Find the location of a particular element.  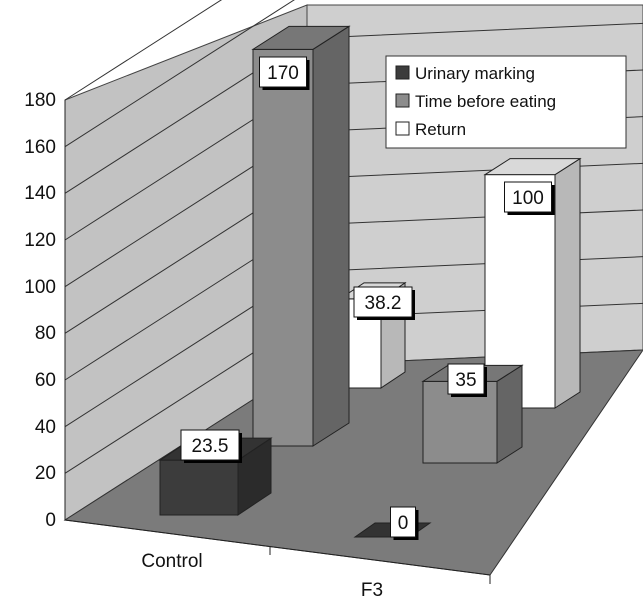

data-label: 100 is located at coordinates (529, 198).